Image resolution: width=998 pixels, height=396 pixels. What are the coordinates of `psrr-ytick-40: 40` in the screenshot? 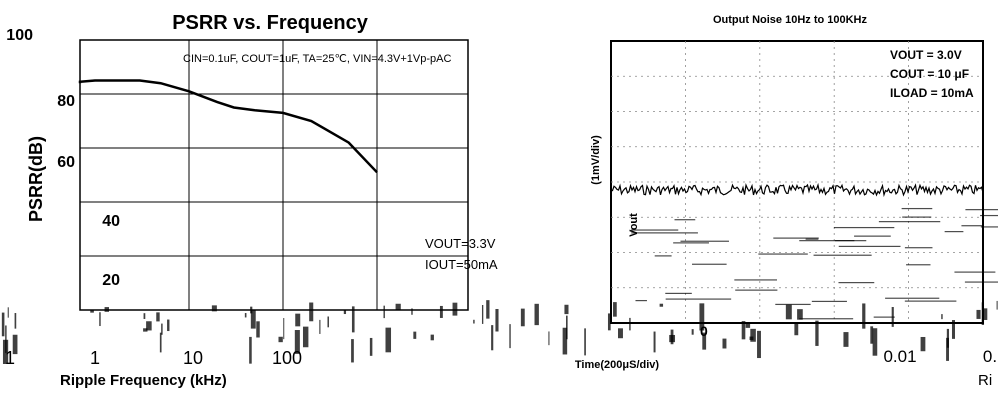 It's located at (111, 221).